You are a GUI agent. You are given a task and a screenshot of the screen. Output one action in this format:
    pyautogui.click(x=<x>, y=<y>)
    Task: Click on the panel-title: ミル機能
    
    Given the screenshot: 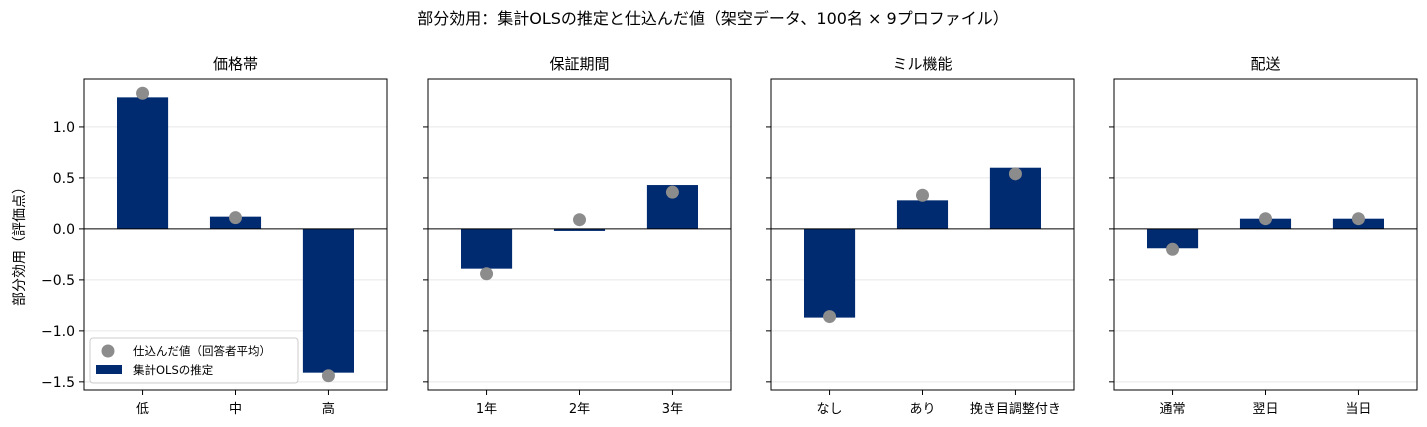 What is the action you would take?
    pyautogui.click(x=922, y=64)
    